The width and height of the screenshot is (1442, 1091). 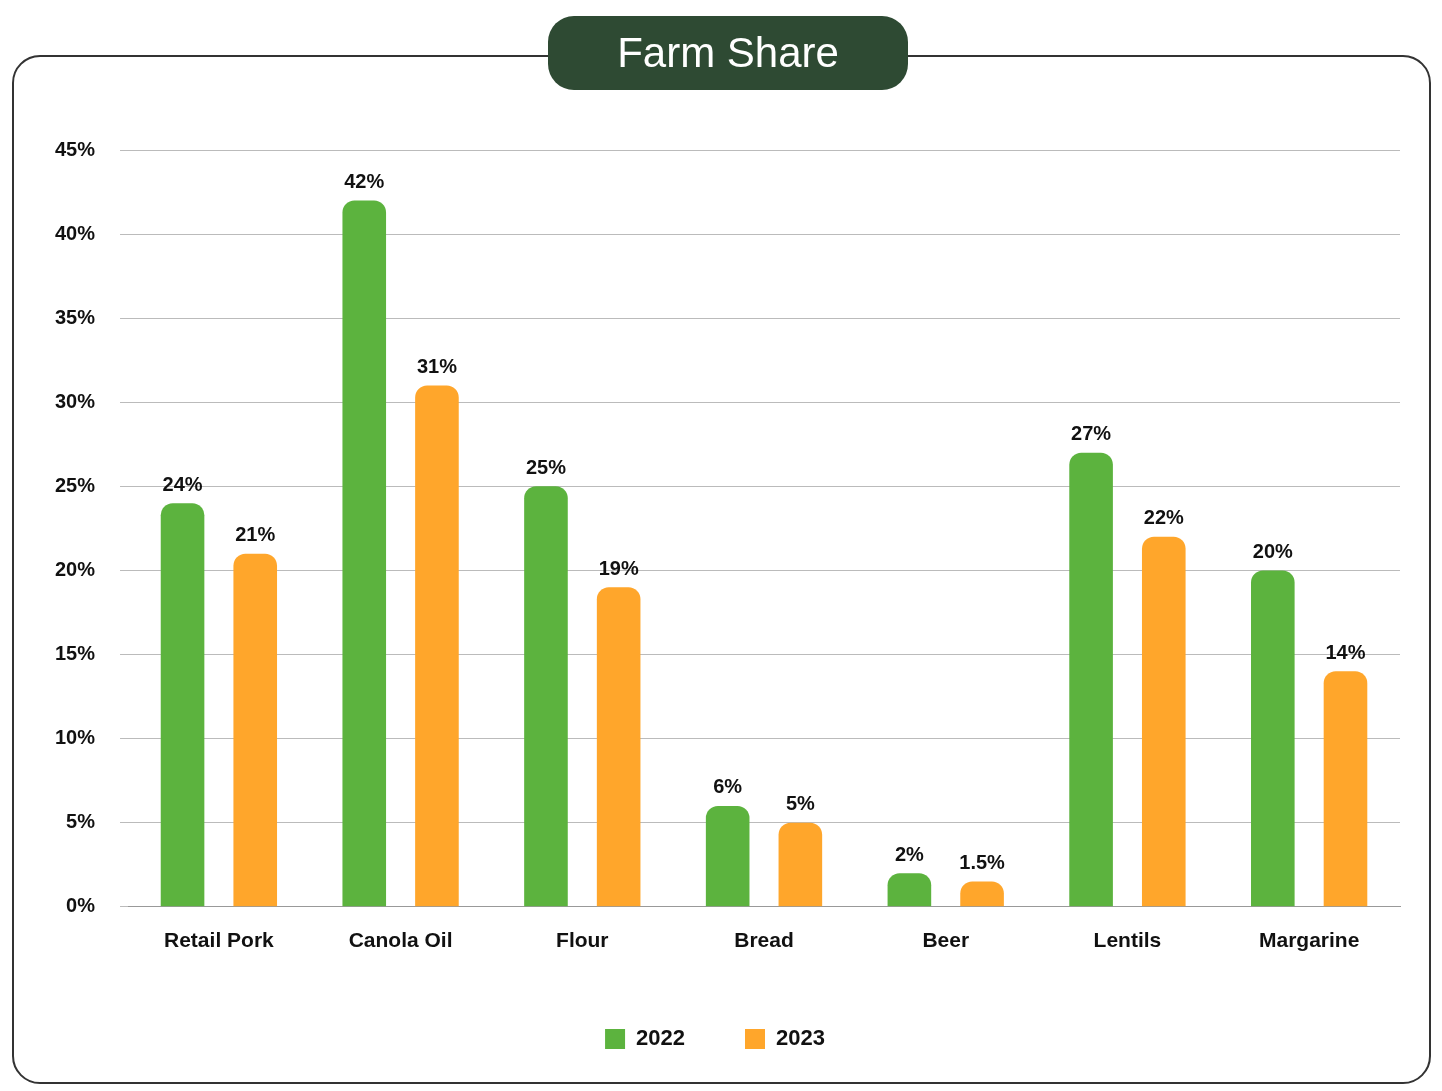 What do you see at coordinates (946, 940) in the screenshot?
I see `x-tick-label: Beer` at bounding box center [946, 940].